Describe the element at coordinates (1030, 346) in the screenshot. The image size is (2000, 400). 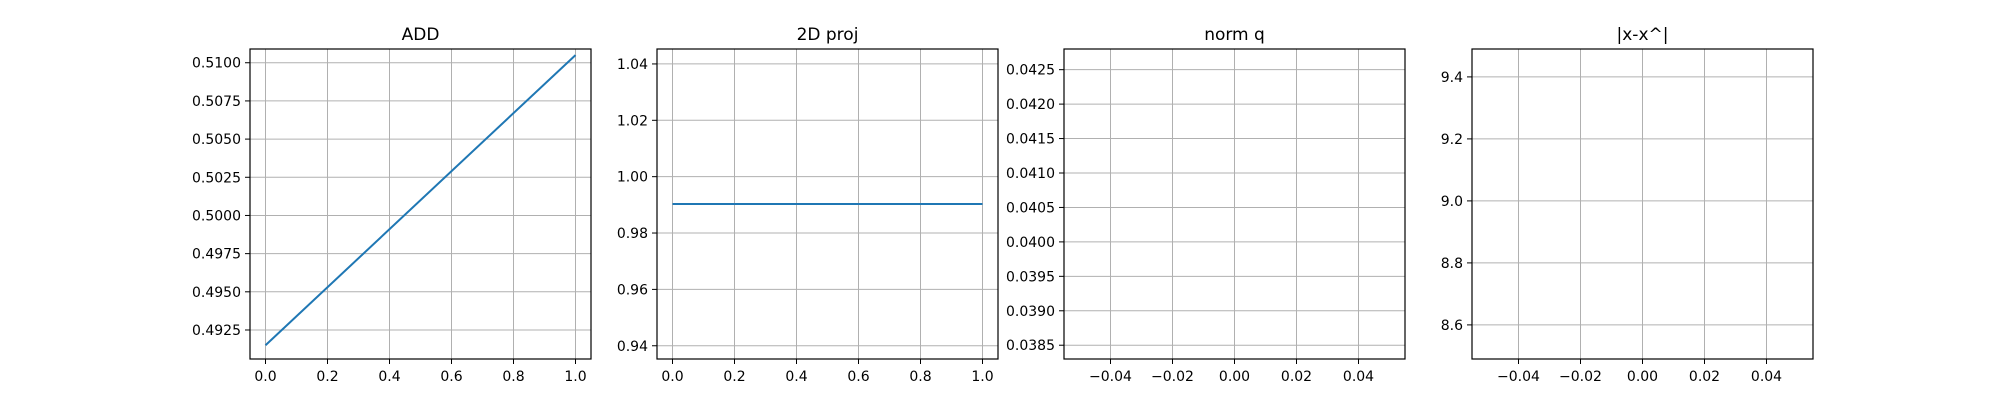
I see `y-tick-label: 0.0385` at that location.